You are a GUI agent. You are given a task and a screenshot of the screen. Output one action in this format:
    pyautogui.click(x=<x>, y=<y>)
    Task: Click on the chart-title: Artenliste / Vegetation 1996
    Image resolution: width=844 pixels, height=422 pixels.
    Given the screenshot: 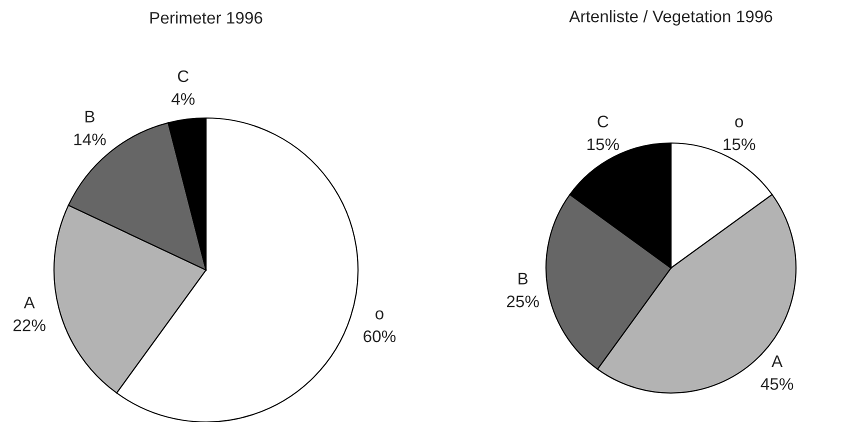 What is the action you would take?
    pyautogui.click(x=670, y=18)
    